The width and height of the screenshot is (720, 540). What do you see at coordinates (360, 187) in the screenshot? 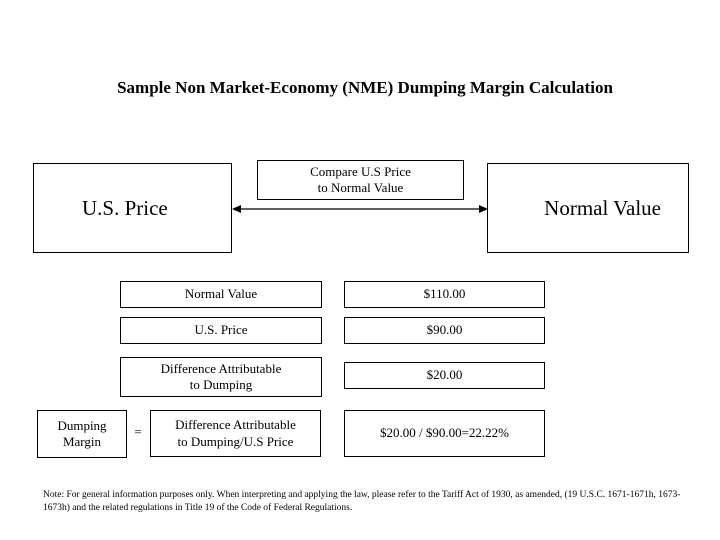
I see `compare-line-2: to Normal Value` at bounding box center [360, 187].